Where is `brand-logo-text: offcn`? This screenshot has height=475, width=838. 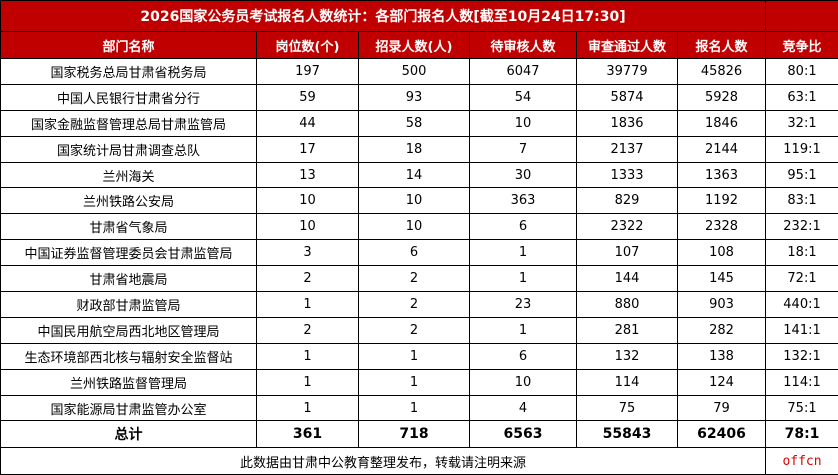 brand-logo-text: offcn is located at coordinates (801, 461).